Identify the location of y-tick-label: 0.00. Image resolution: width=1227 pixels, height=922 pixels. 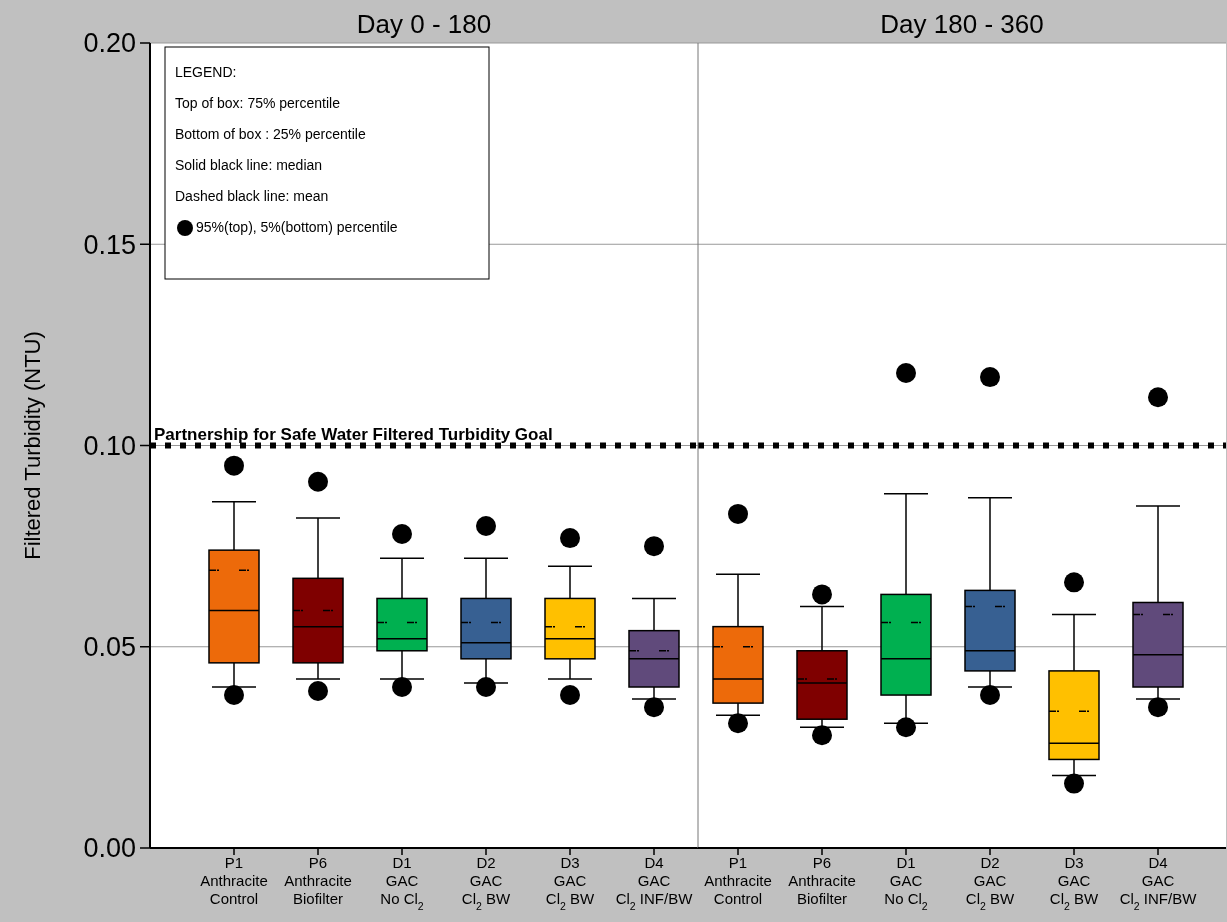
(109, 848).